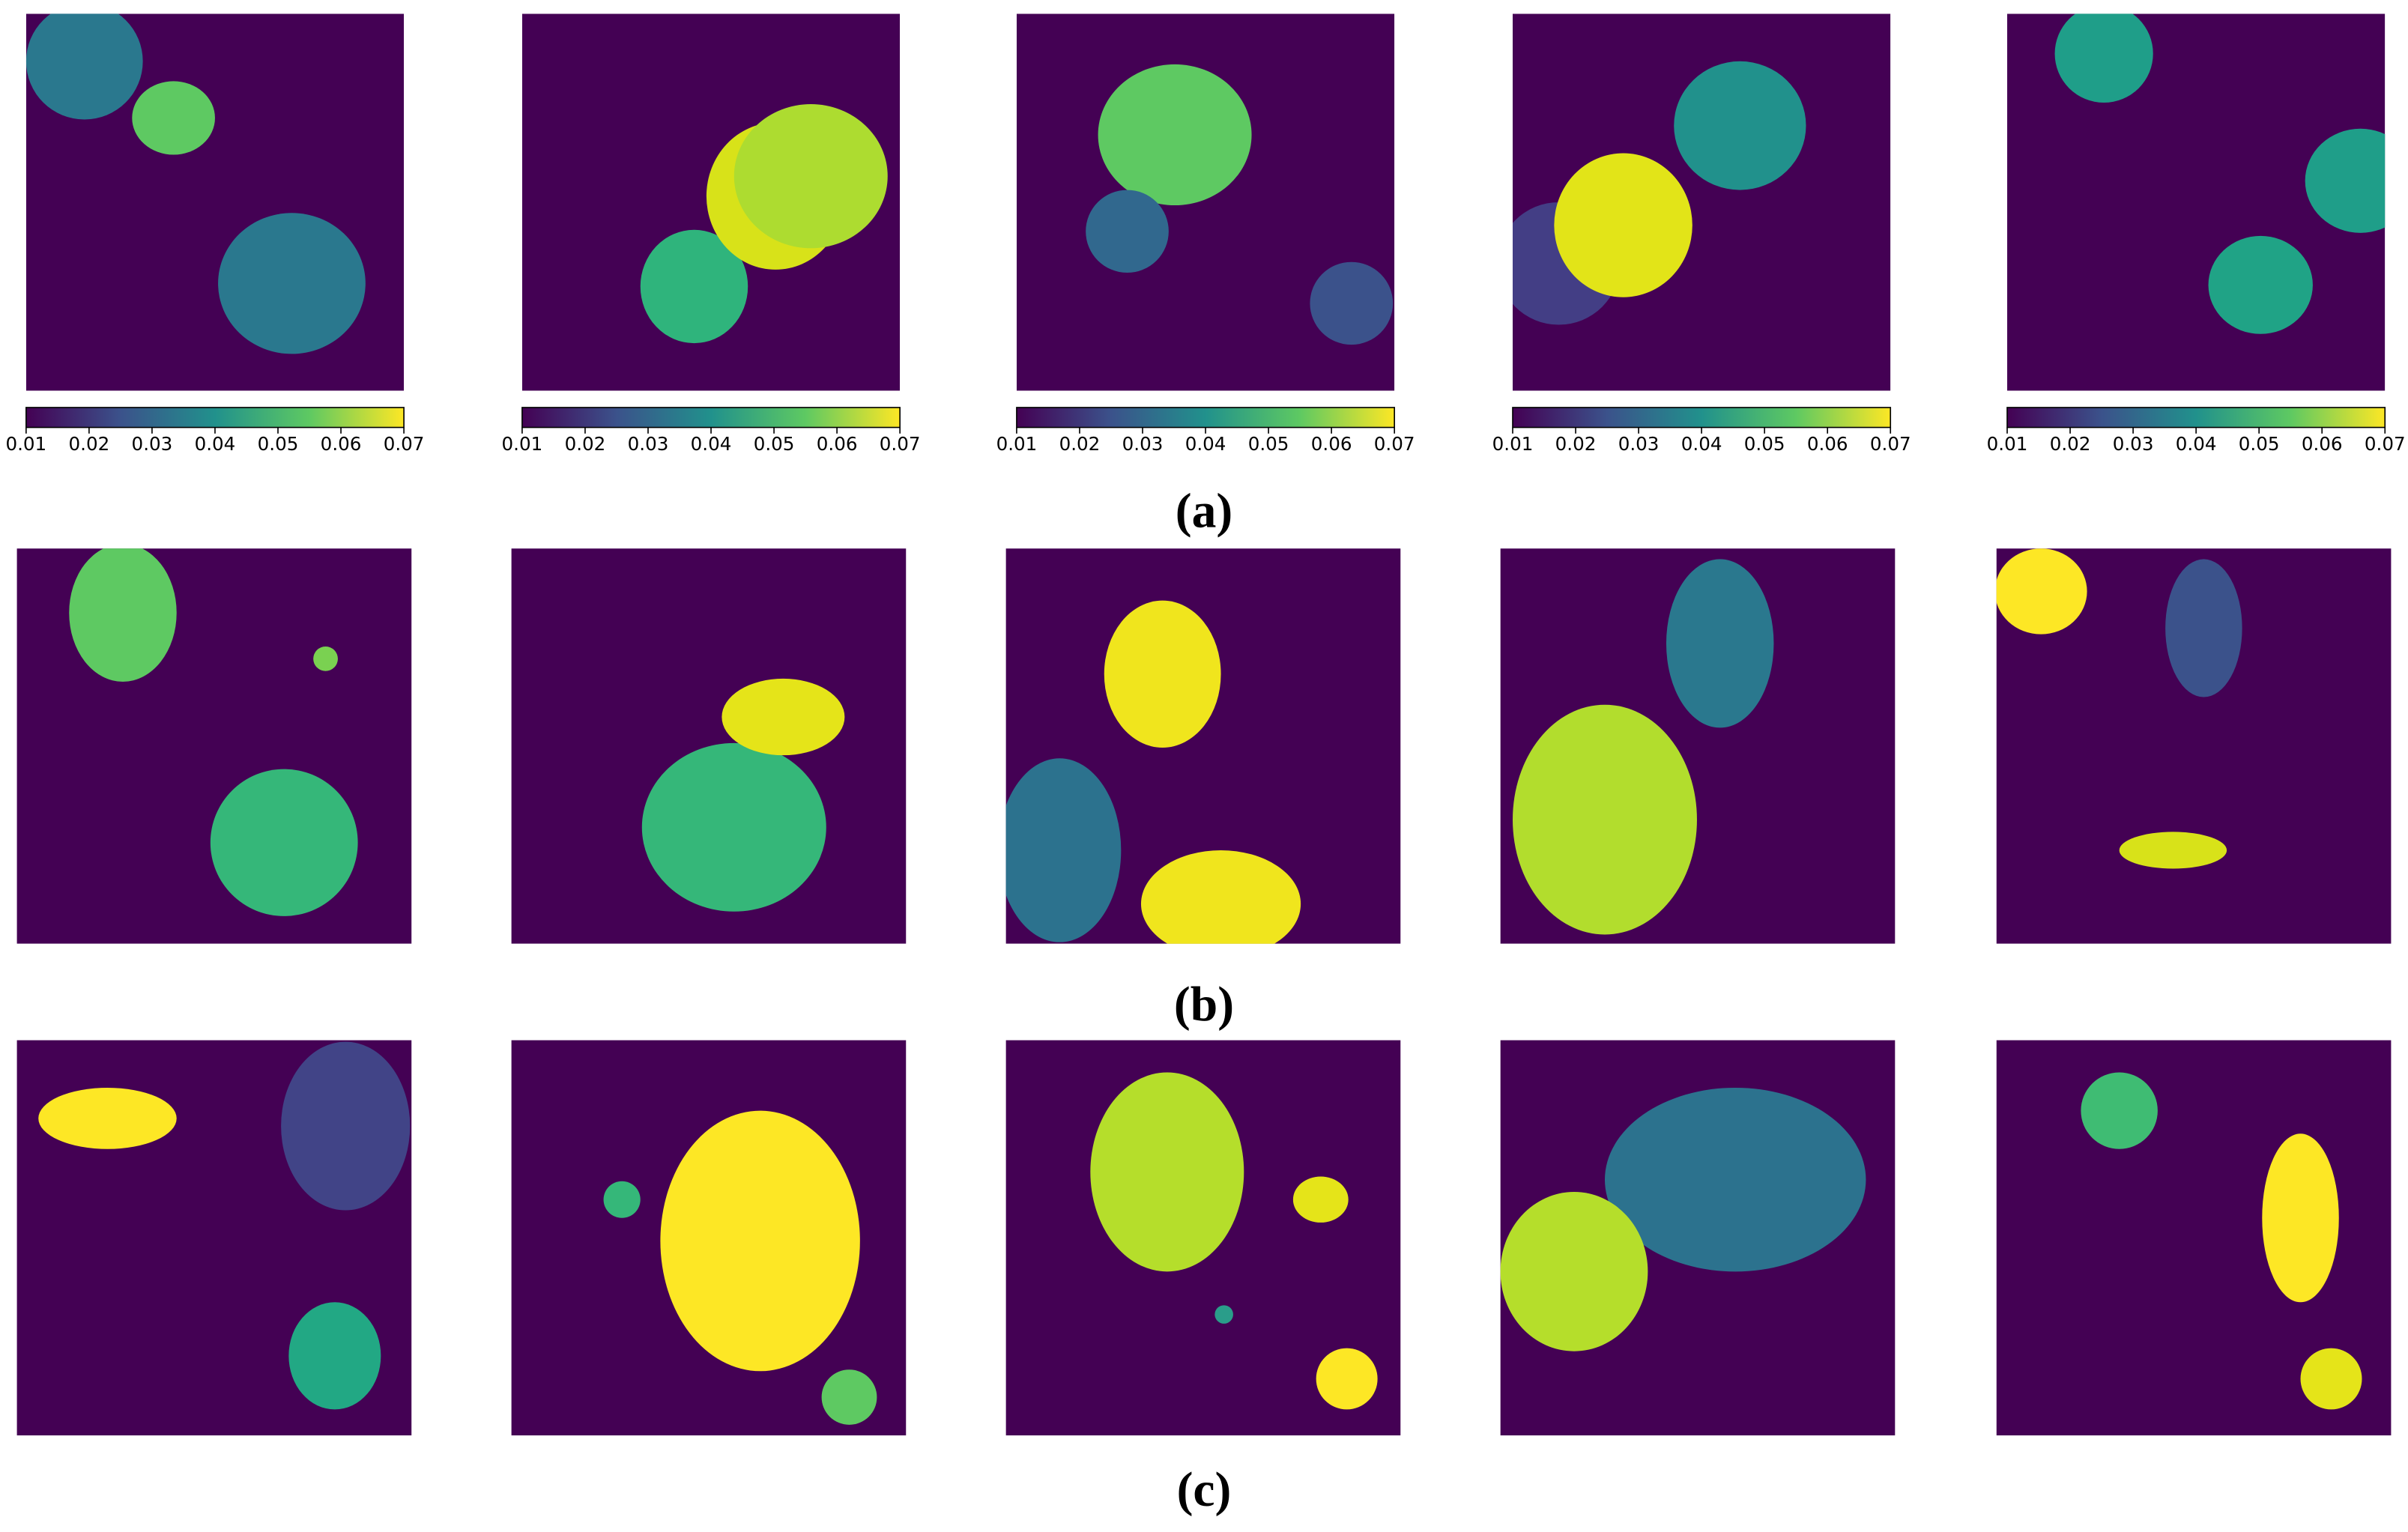 This screenshot has height=1532, width=2408. I want to click on caption: (a), so click(1204, 512).